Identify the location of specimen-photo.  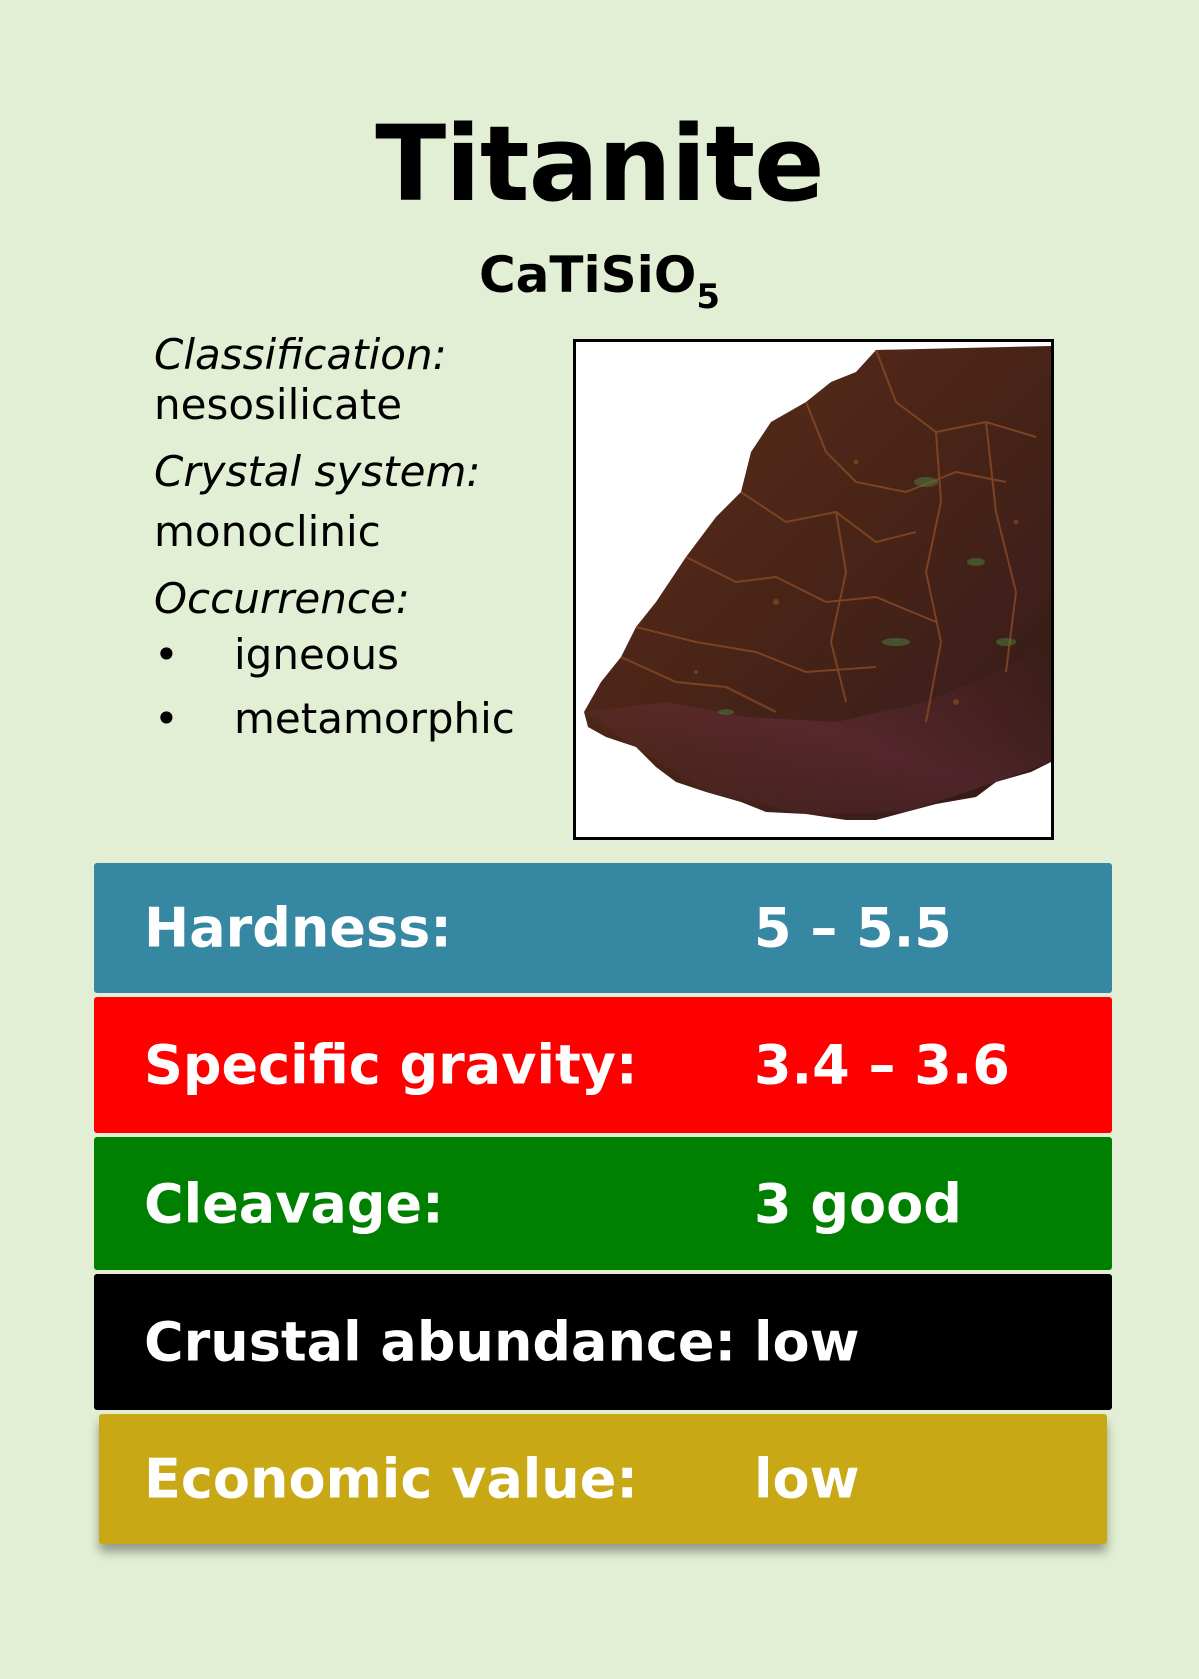
(813, 589).